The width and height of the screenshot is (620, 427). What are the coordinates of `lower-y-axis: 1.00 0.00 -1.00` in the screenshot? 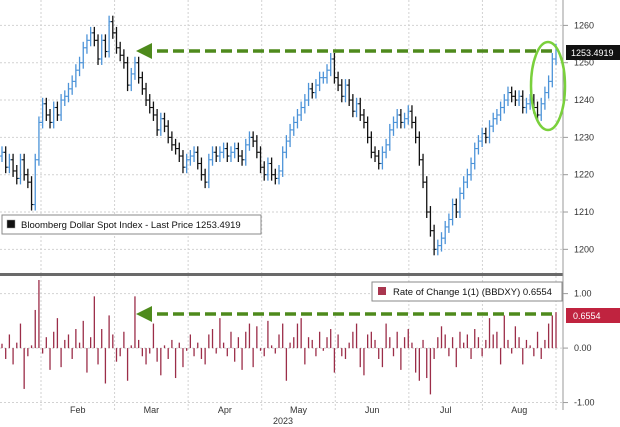 It's located at (579, 348).